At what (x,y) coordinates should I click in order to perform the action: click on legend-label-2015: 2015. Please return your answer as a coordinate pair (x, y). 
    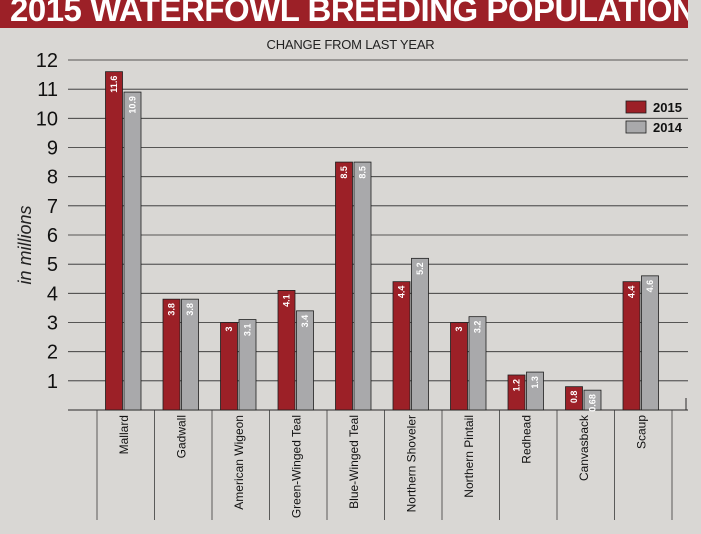
    Looking at the image, I should click on (667, 107).